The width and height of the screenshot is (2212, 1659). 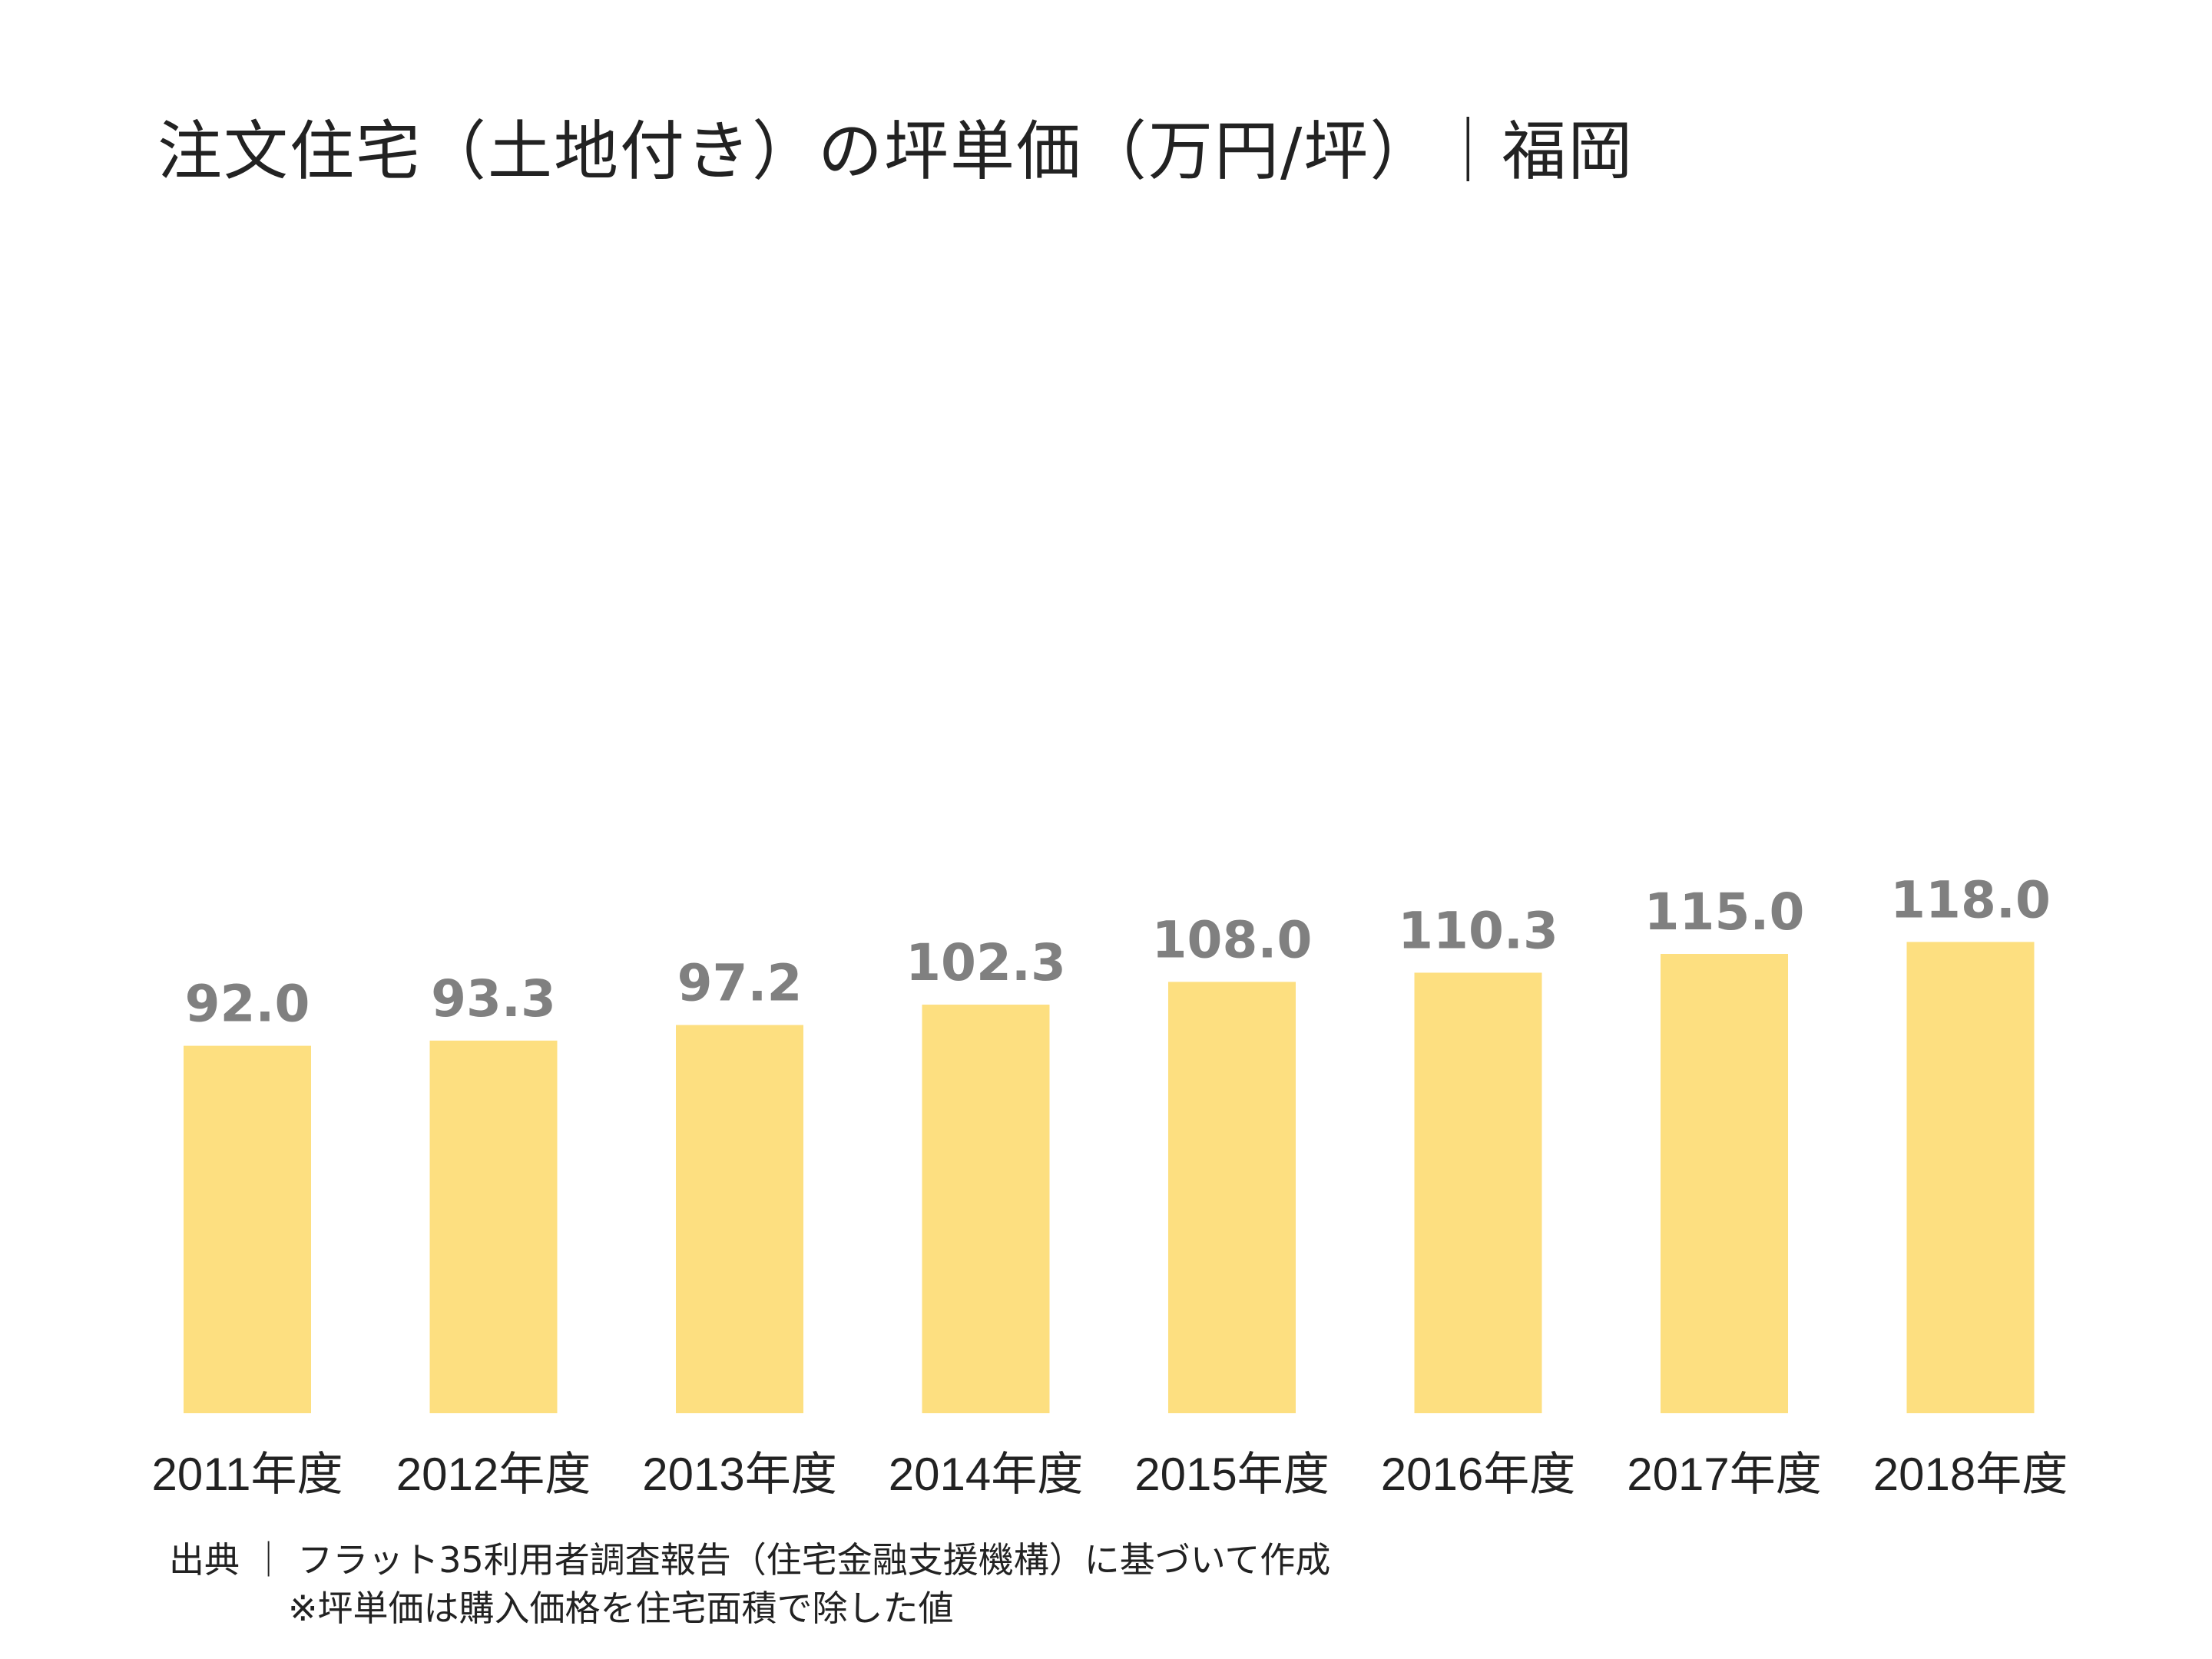 I want to click on value-label-7: 115.0, so click(x=1724, y=912).